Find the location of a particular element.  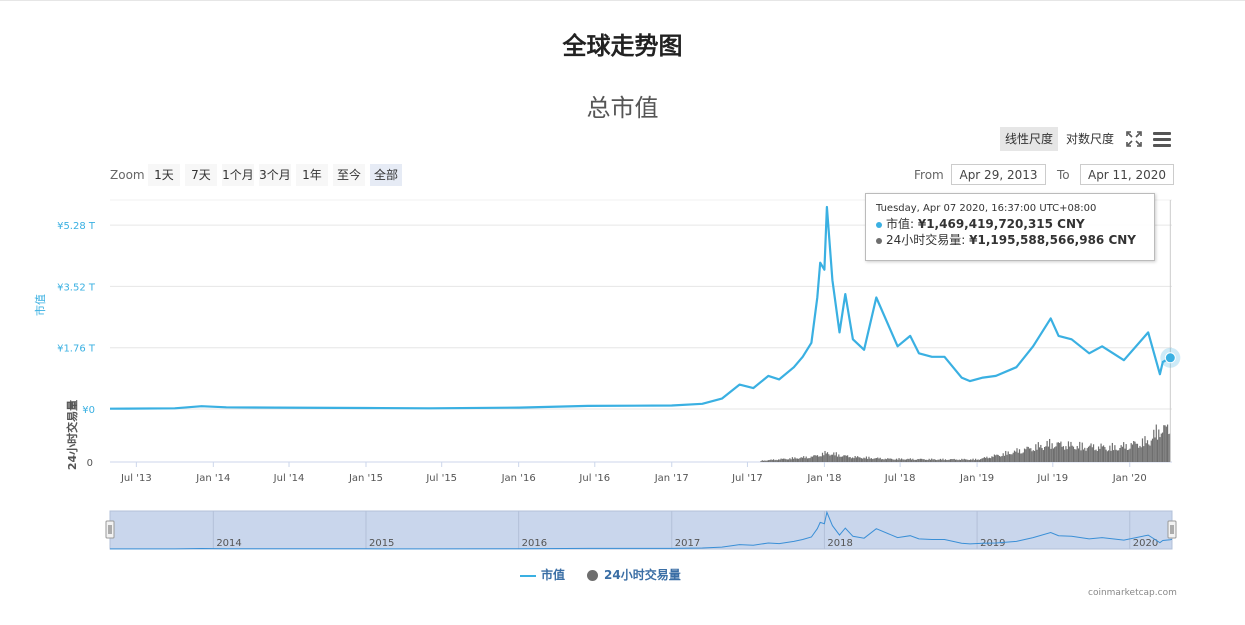

zoom-ytd-button: 至今 is located at coordinates (349, 175).